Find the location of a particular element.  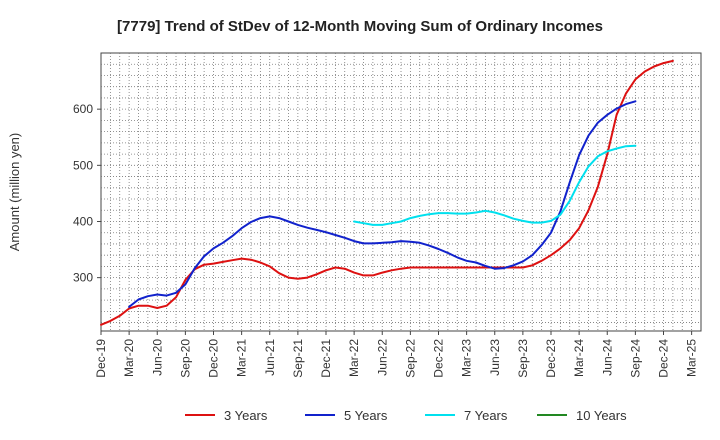

legend-item-5-years: 5 Years is located at coordinates (346, 415).